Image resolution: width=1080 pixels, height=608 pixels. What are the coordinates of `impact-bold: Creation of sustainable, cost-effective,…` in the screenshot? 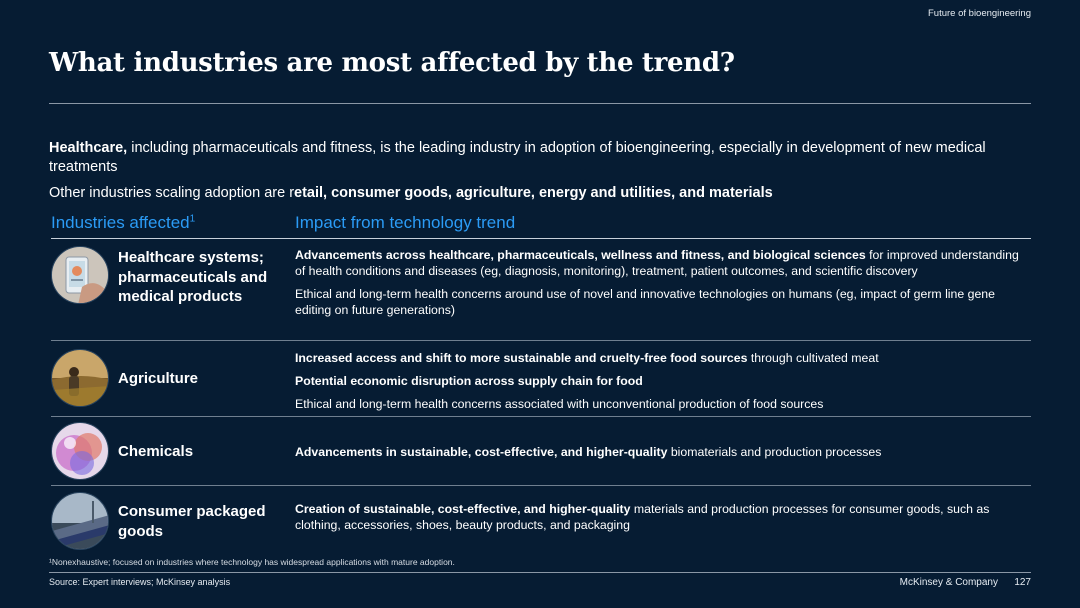 It's located at (463, 509).